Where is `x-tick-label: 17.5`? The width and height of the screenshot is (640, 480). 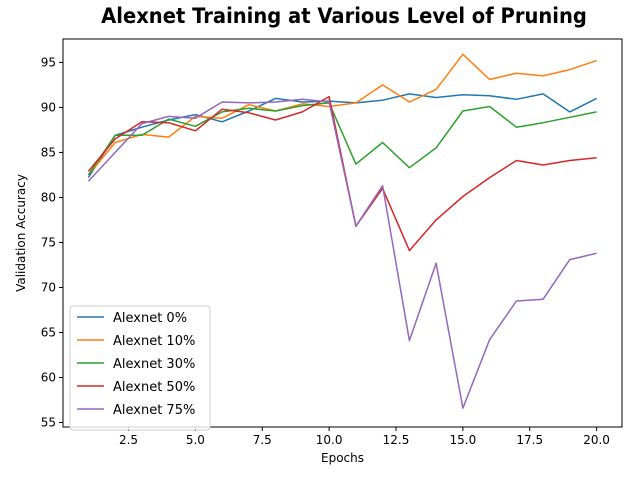
x-tick-label: 17.5 is located at coordinates (529, 440).